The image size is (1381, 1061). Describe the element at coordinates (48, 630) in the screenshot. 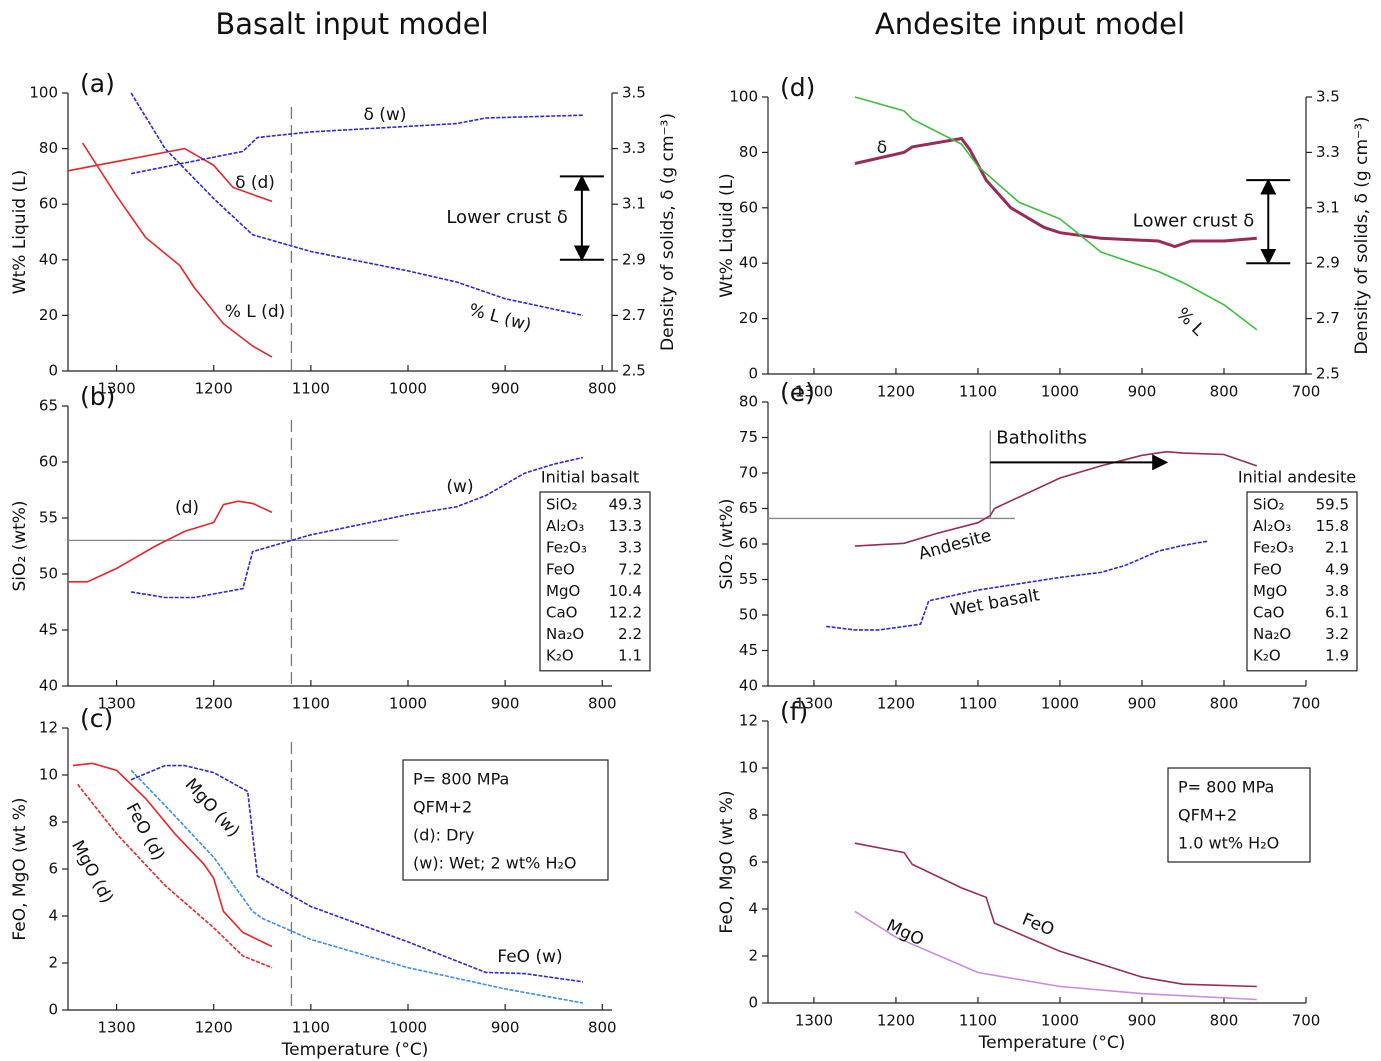

I see `y-tick-label: 45` at that location.